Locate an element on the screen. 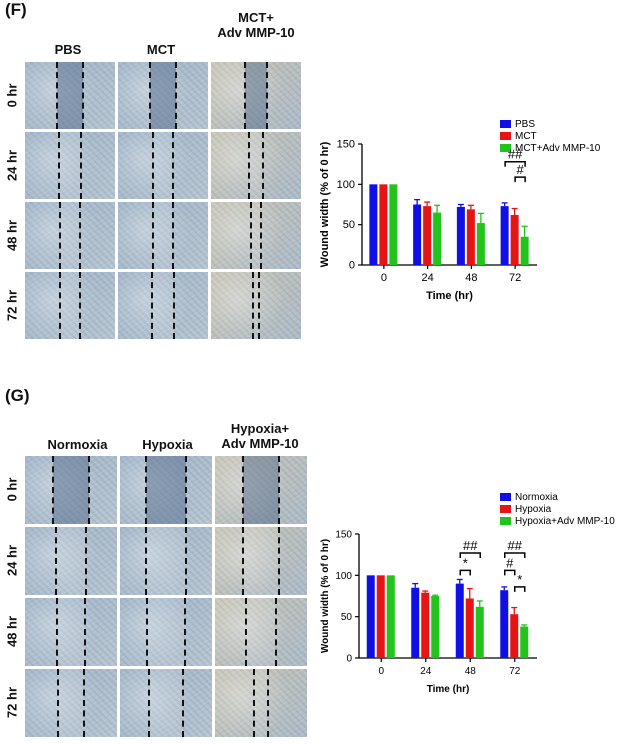 The height and width of the screenshot is (744, 618). panel-g-row-label: 48 hr is located at coordinates (12, 631).